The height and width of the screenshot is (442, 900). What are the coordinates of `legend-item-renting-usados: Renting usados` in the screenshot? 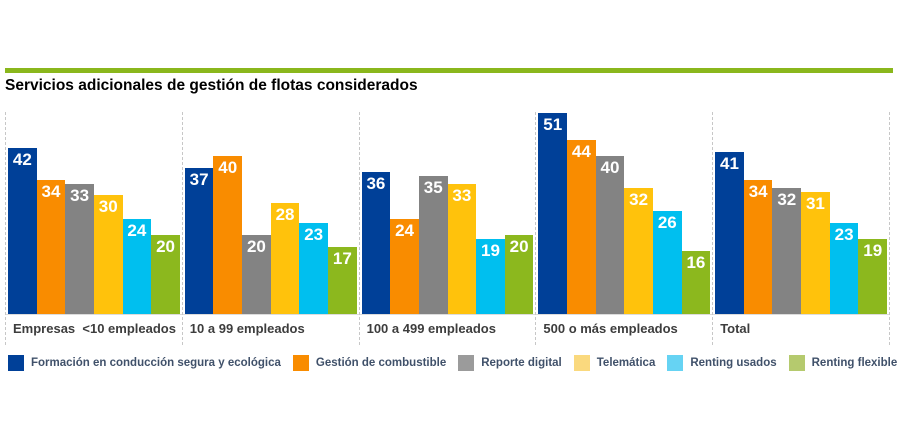 It's located at (722, 363).